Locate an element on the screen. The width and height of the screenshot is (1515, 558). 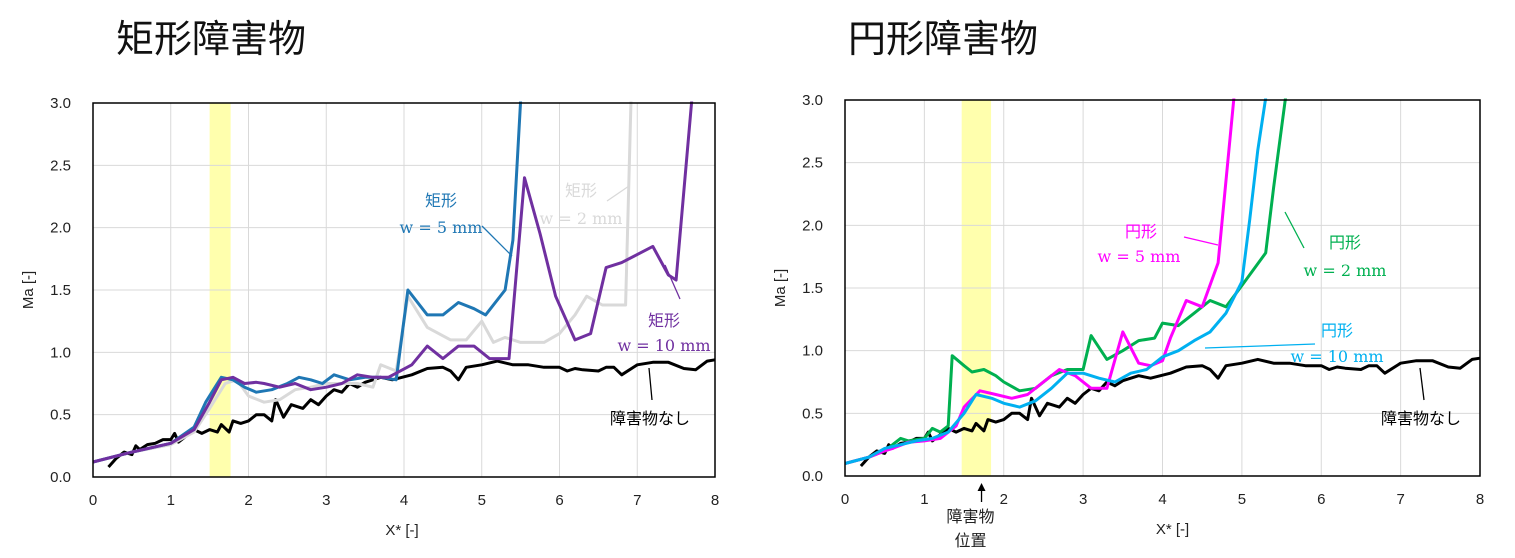
panel-title-rect: 矩形障害物 is located at coordinates (211, 39).